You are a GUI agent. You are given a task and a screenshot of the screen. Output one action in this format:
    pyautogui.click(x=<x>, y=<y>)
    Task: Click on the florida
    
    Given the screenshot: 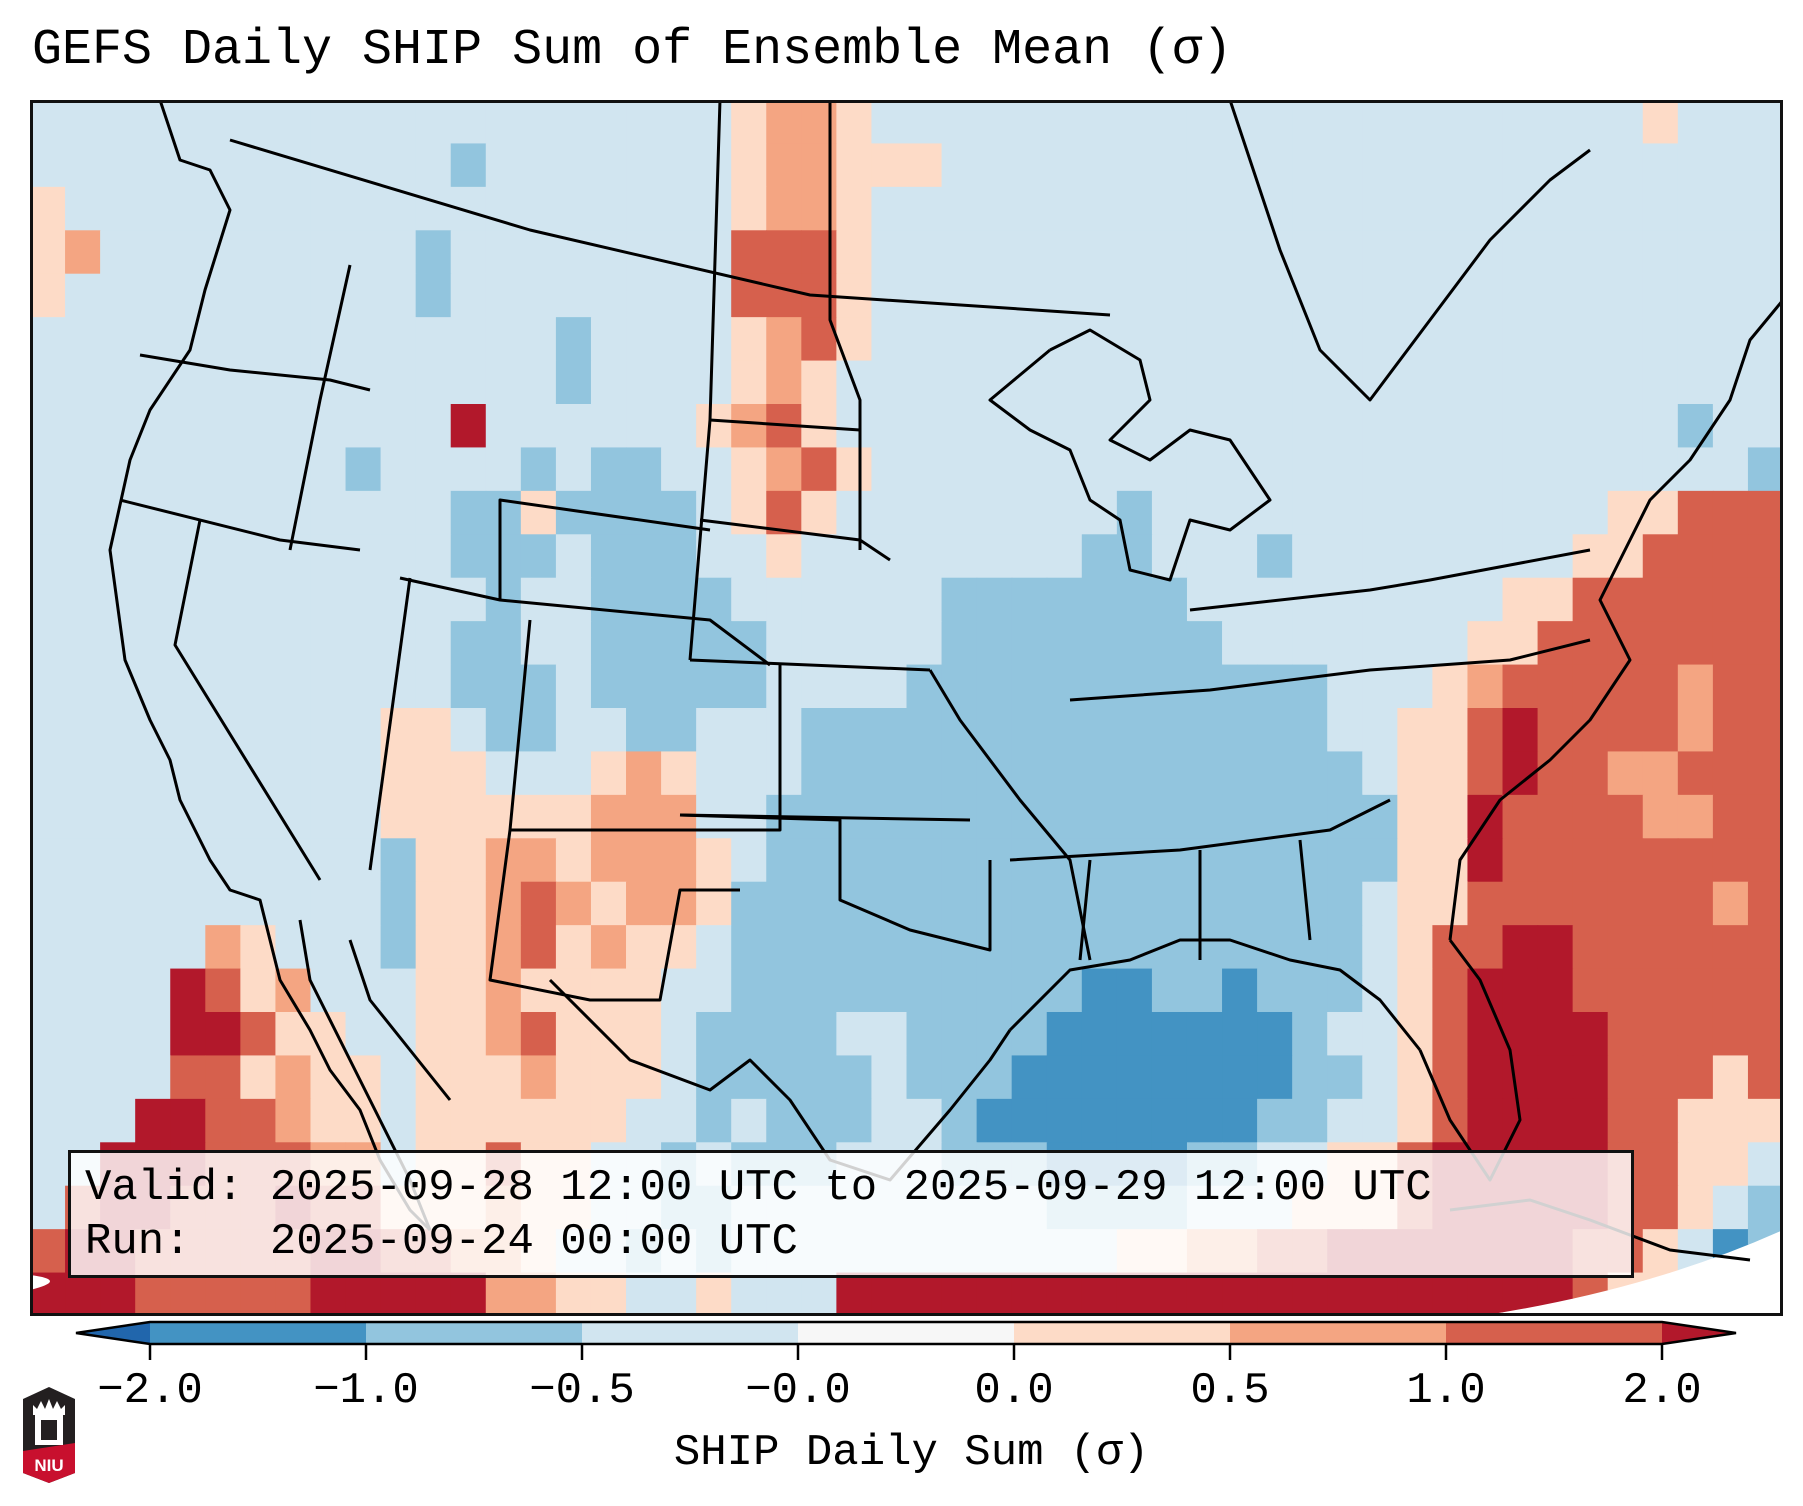 What is the action you would take?
    pyautogui.click(x=1470, y=1060)
    